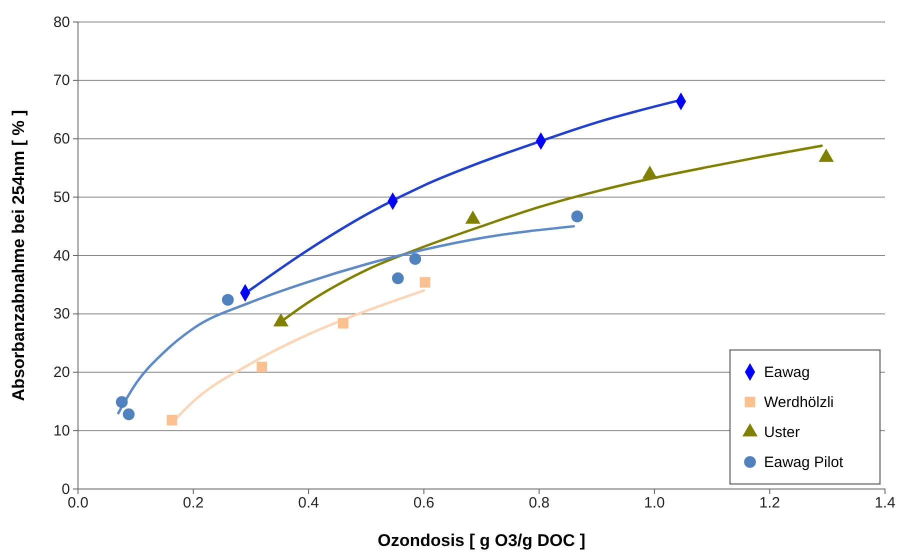 The height and width of the screenshot is (554, 908). Describe the element at coordinates (61, 431) in the screenshot. I see `y-tick-label: 10` at that location.